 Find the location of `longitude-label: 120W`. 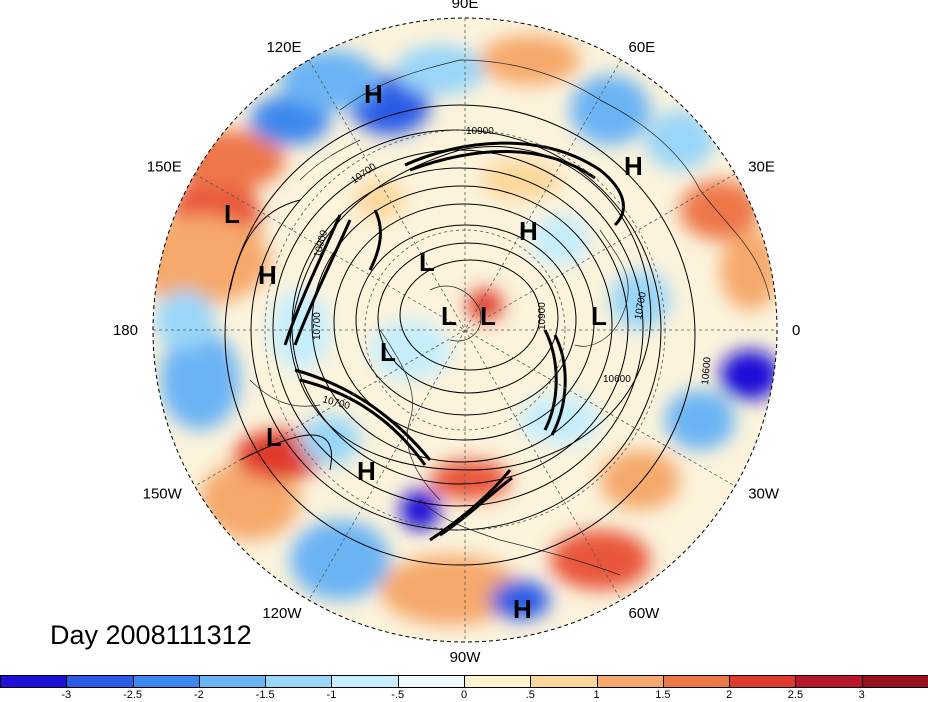

longitude-label: 120W is located at coordinates (282, 613).